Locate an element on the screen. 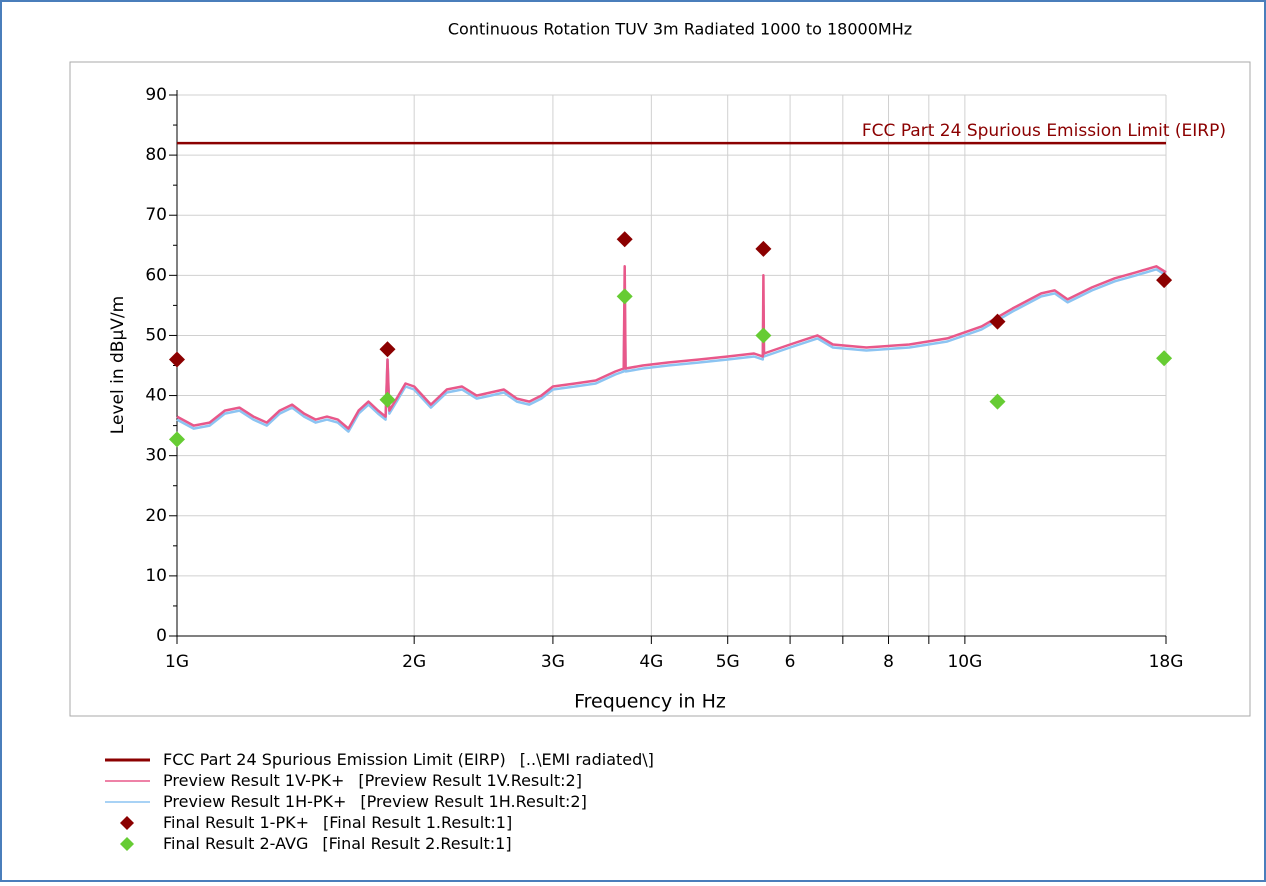 The image size is (1266, 886). y-axis-label: Level in dBµV/m is located at coordinates (118, 365).